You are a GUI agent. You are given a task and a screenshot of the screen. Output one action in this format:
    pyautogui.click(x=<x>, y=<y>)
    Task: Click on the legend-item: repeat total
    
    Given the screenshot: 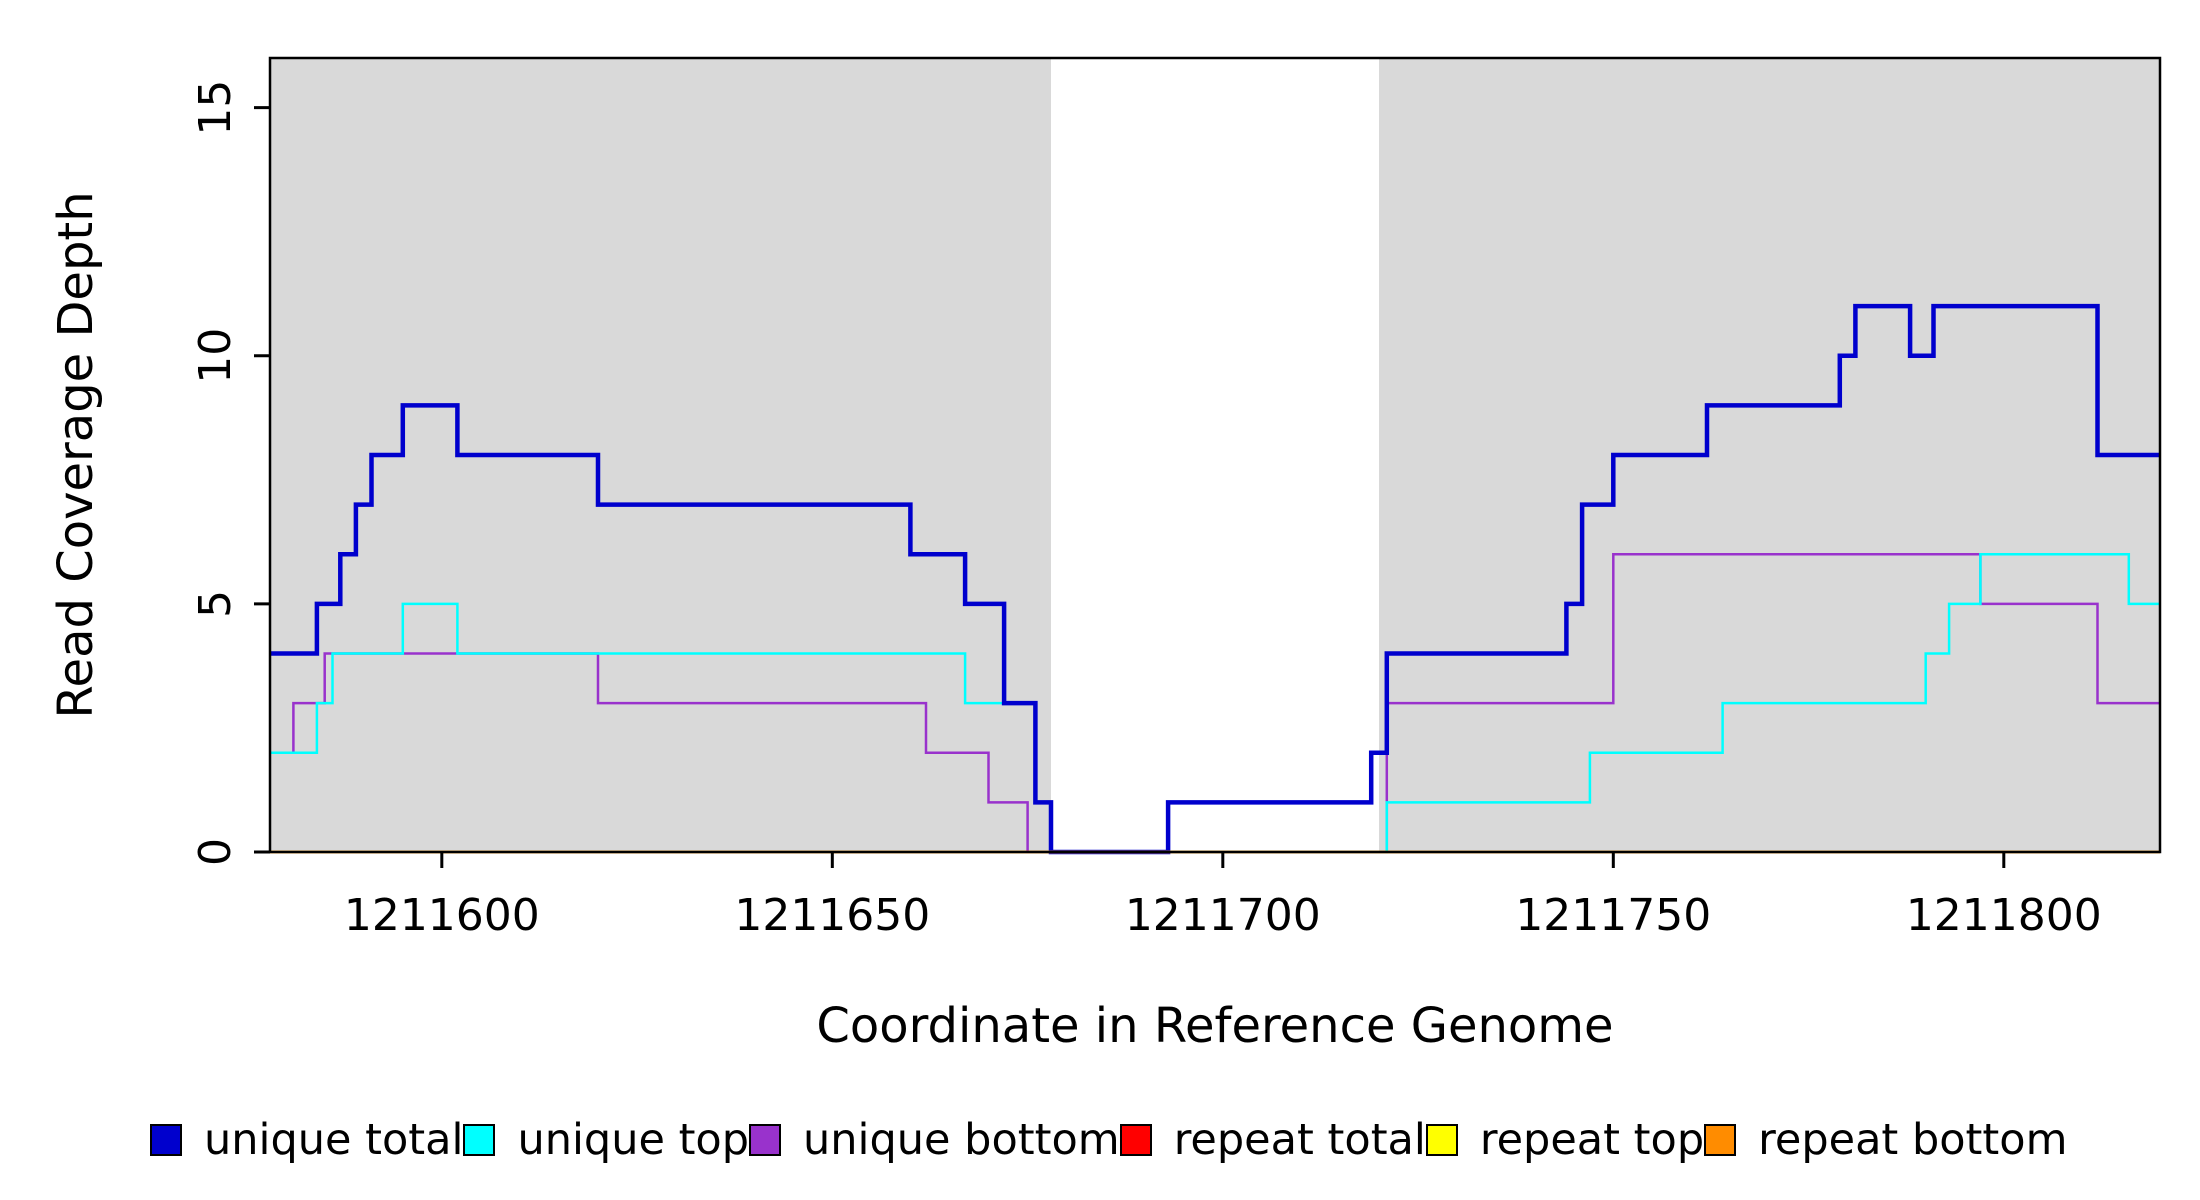 What is the action you would take?
    pyautogui.click(x=1272, y=1140)
    